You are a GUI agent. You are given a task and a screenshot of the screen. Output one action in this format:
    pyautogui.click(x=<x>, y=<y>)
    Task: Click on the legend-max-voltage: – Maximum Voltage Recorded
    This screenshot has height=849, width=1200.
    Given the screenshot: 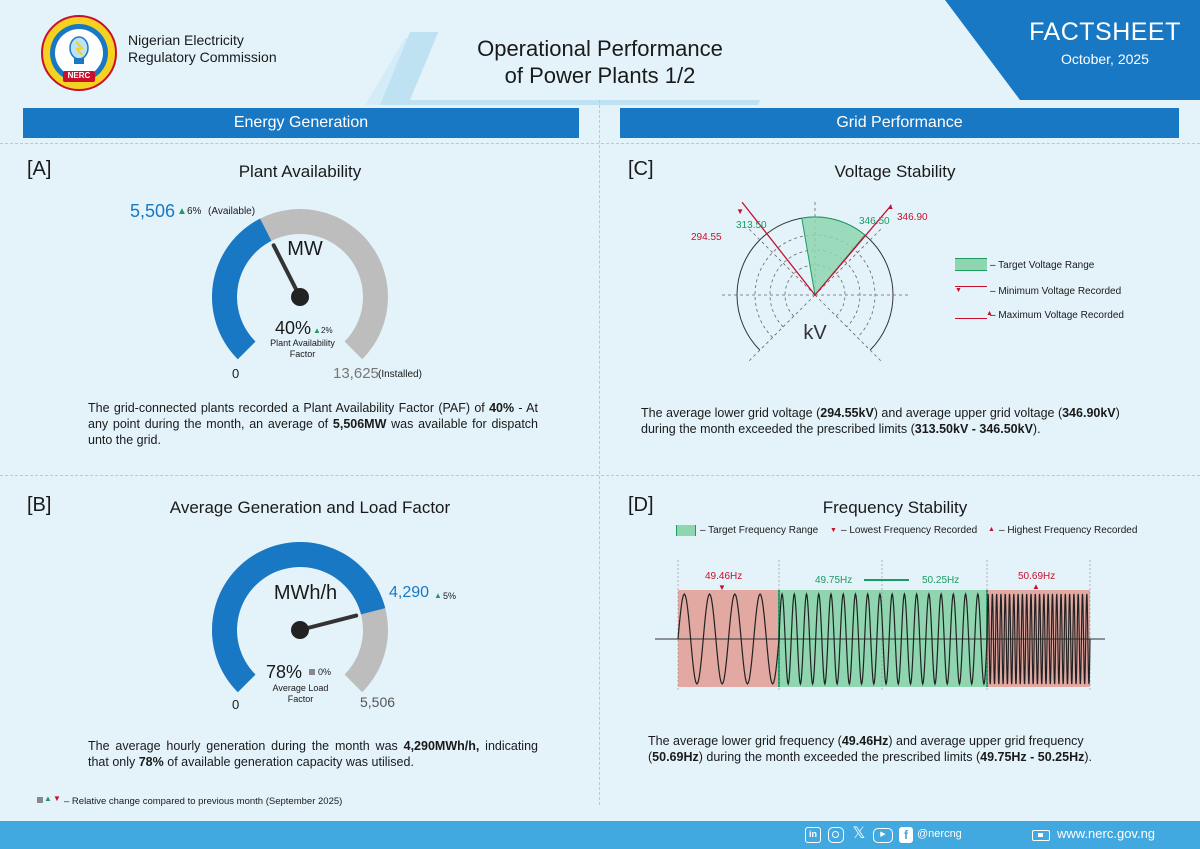 What is the action you would take?
    pyautogui.click(x=1057, y=315)
    